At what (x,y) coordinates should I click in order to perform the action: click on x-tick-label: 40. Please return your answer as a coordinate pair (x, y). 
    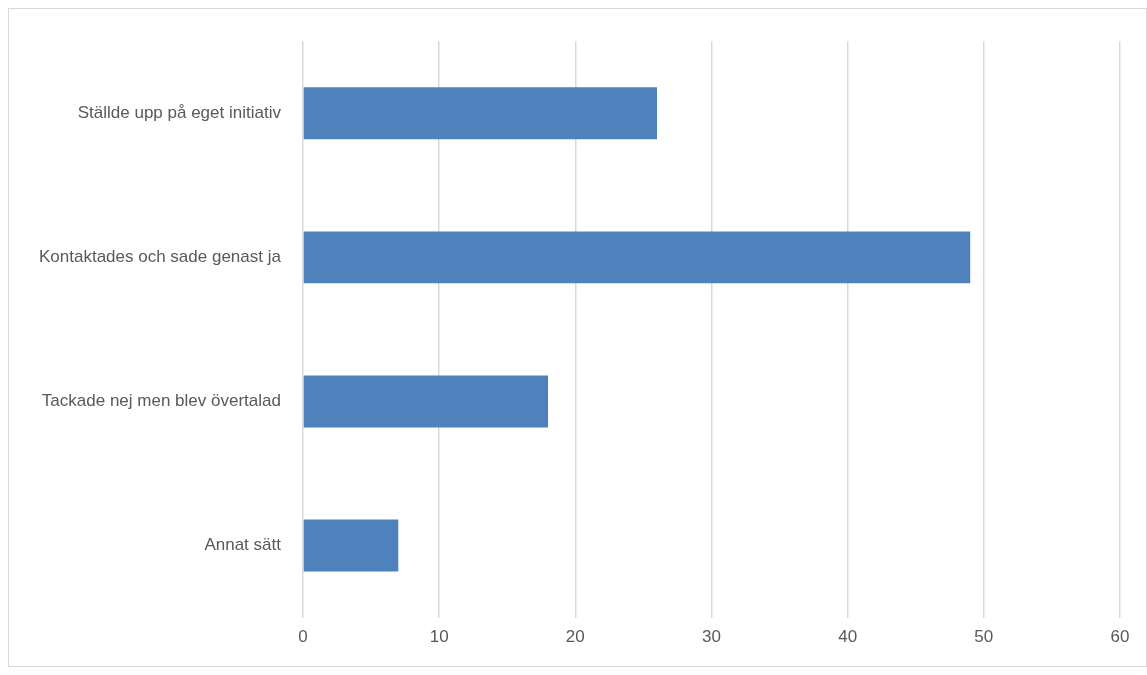
    Looking at the image, I should click on (848, 637).